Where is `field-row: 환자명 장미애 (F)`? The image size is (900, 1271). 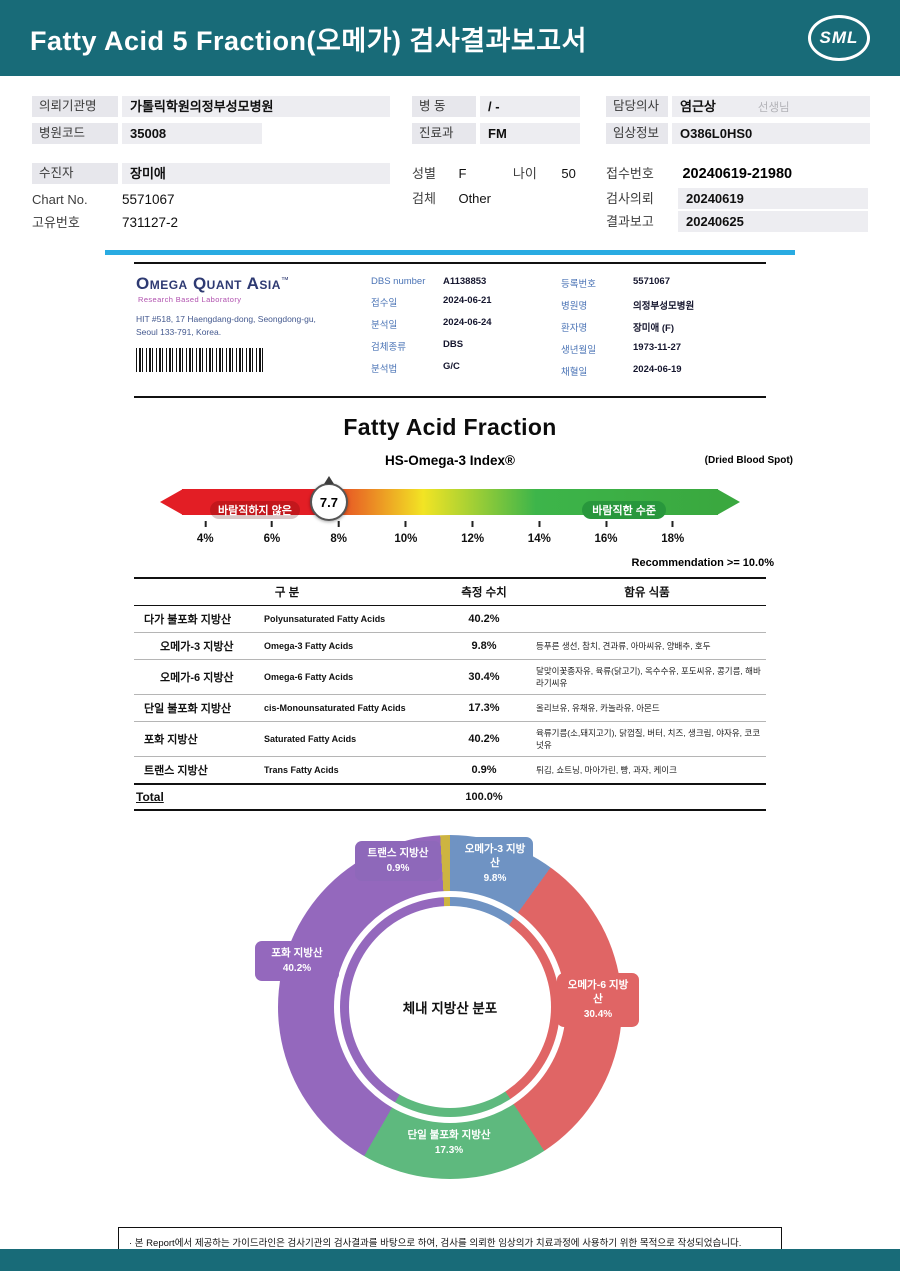
field-row: 환자명 장미애 (F) is located at coordinates (661, 327).